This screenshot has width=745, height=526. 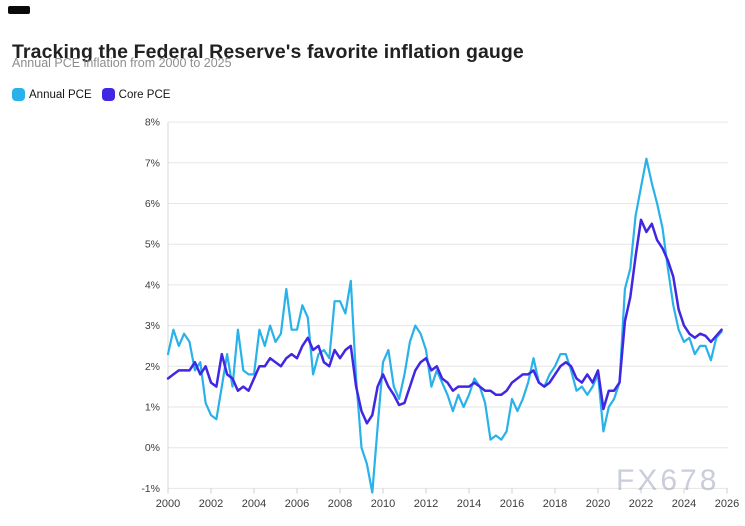 I want to click on legend-label-core-pce: Core PCE, so click(x=144, y=94).